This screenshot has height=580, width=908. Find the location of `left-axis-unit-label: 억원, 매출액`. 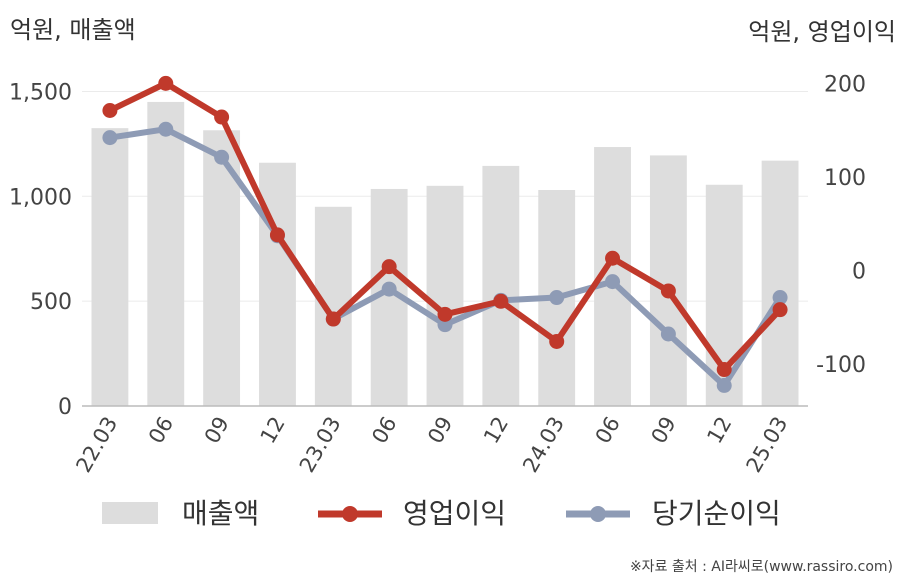

left-axis-unit-label: 억원, 매출액 is located at coordinates (73, 30).